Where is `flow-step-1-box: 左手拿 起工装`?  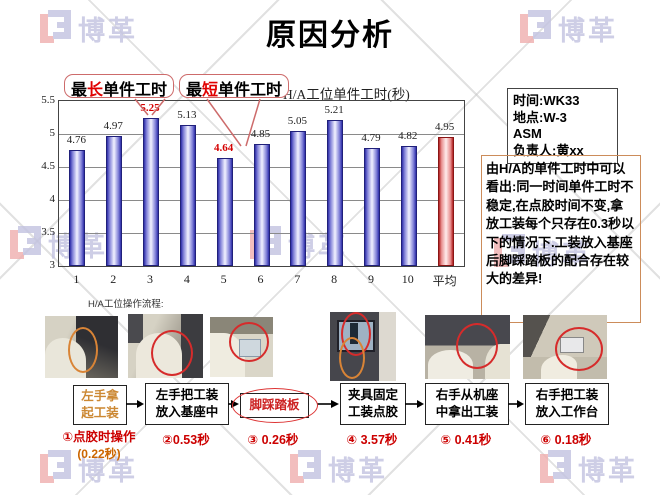 flow-step-1-box: 左手拿 起工装 is located at coordinates (100, 405).